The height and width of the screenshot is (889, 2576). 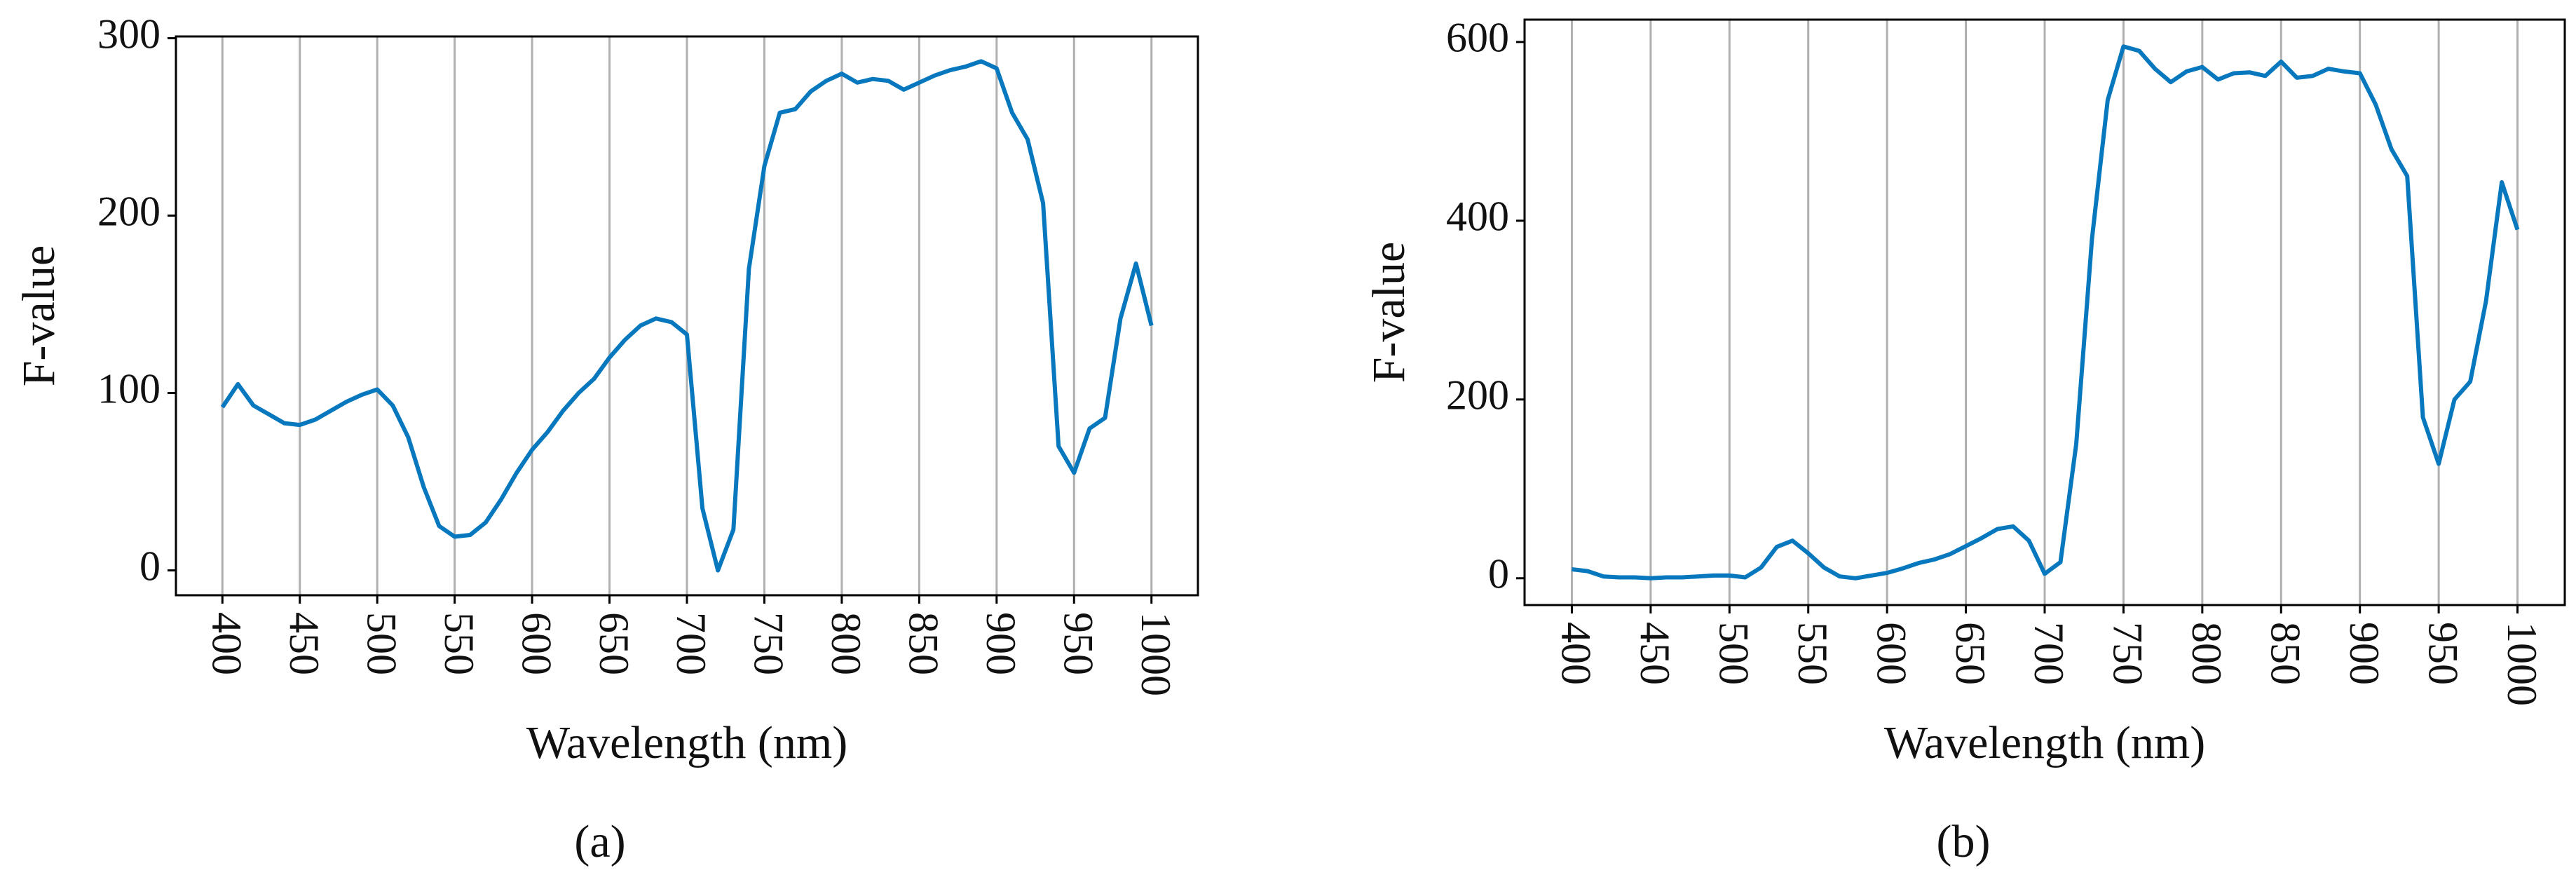 What do you see at coordinates (599, 842) in the screenshot?
I see `caption: (a)` at bounding box center [599, 842].